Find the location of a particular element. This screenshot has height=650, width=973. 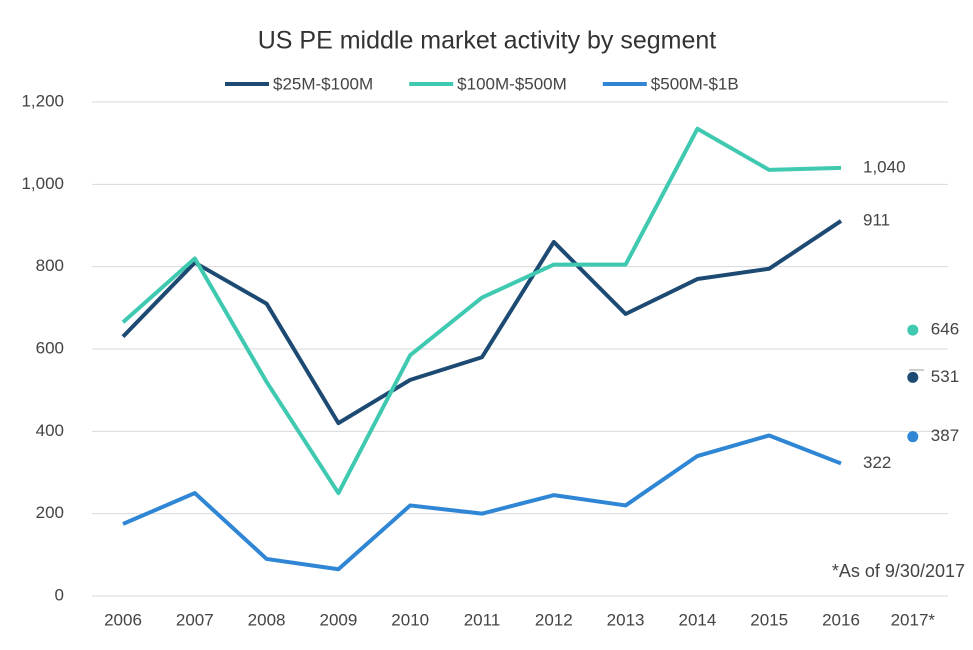

y-tick-label: 0 is located at coordinates (59, 594).